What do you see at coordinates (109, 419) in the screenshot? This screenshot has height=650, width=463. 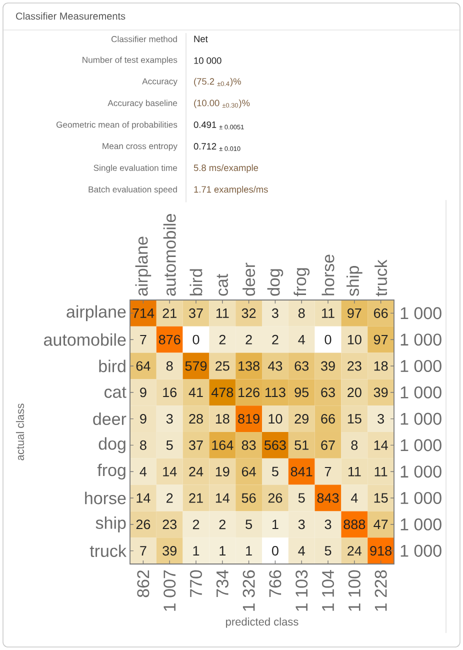 I see `y-tick-label: deer` at bounding box center [109, 419].